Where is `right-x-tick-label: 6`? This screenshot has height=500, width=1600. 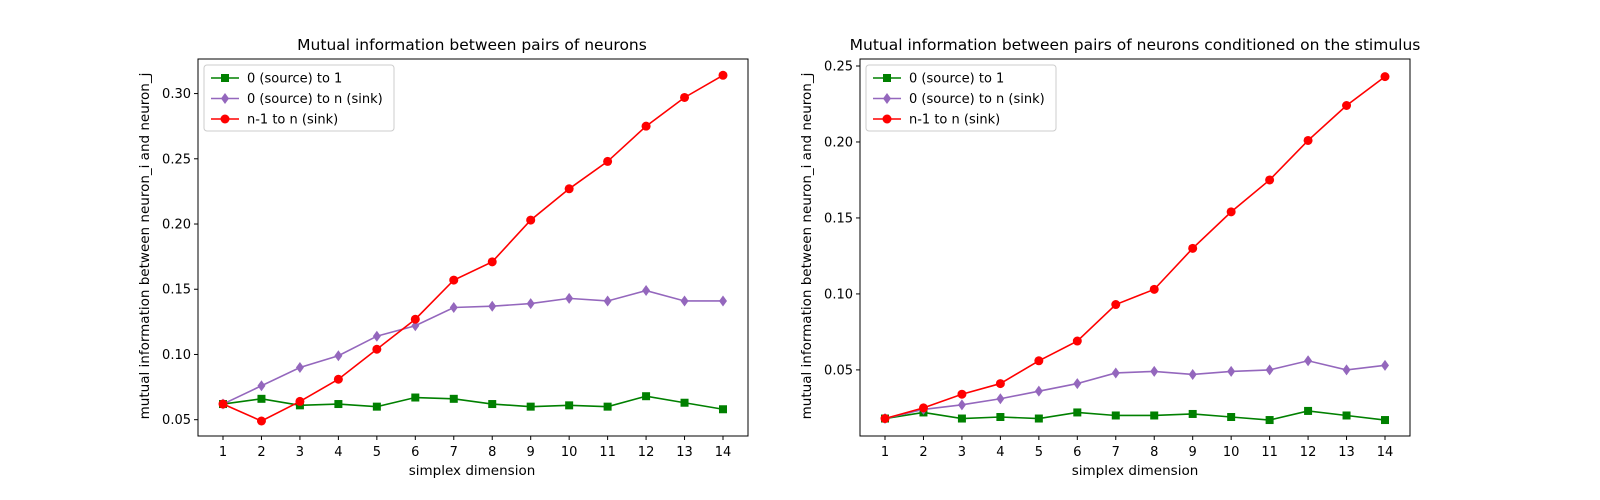 right-x-tick-label: 6 is located at coordinates (1077, 452).